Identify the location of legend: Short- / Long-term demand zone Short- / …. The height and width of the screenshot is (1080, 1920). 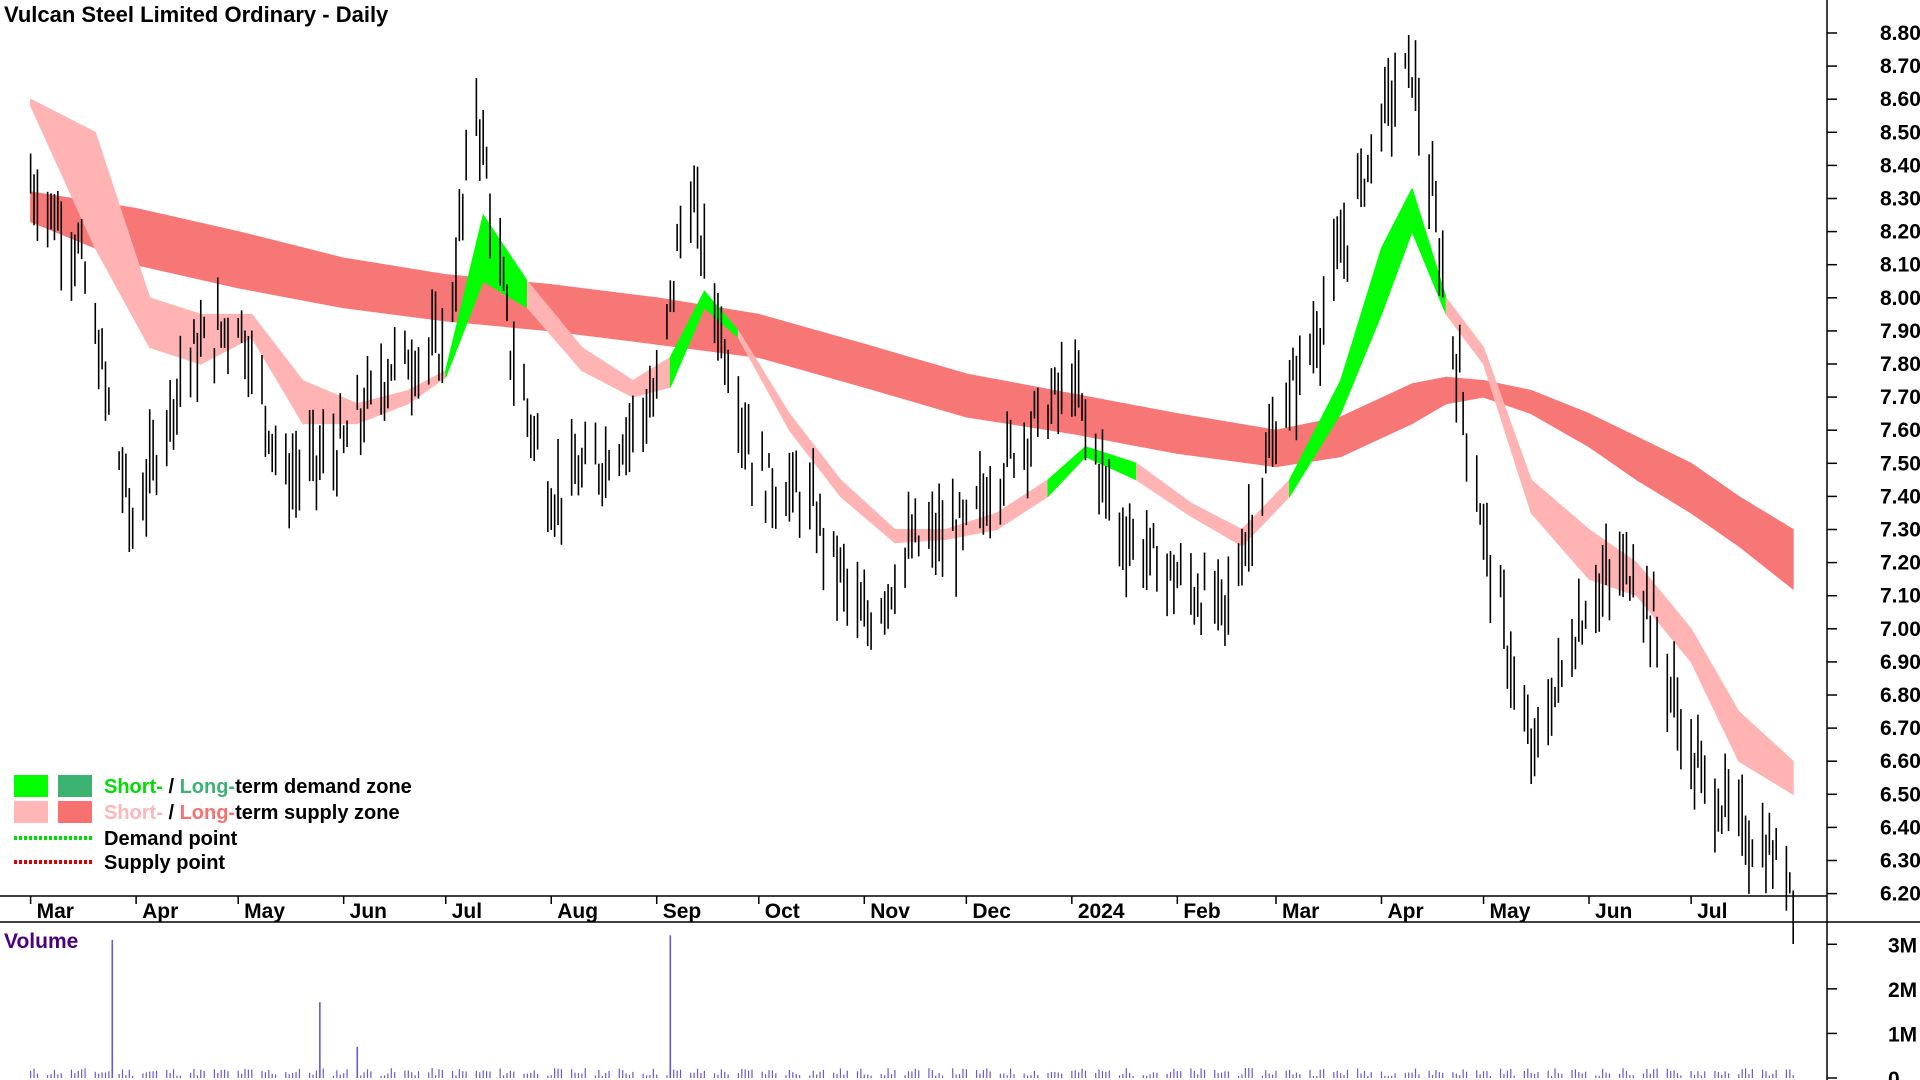
(213, 824).